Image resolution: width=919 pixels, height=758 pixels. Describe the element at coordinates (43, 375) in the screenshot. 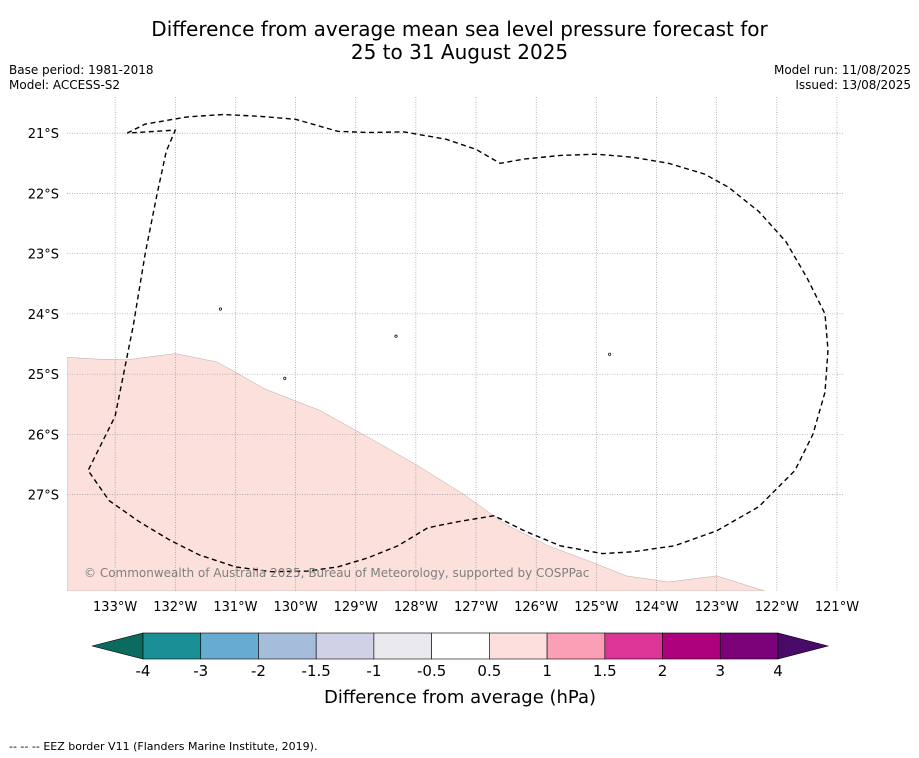

I see `lat-tick-label: 25°S` at that location.